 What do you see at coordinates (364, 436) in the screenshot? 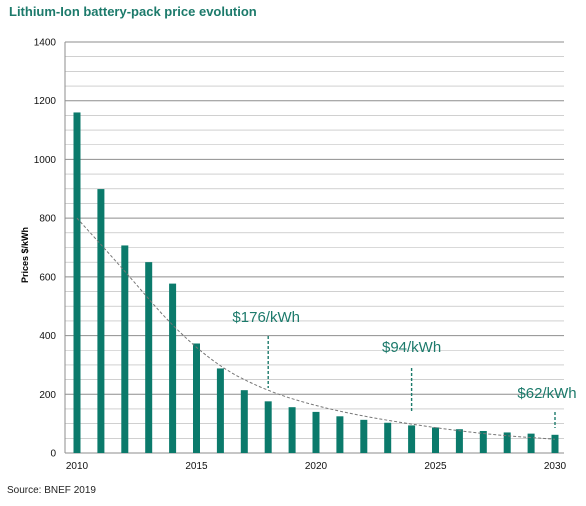
I see `bar-2022` at bounding box center [364, 436].